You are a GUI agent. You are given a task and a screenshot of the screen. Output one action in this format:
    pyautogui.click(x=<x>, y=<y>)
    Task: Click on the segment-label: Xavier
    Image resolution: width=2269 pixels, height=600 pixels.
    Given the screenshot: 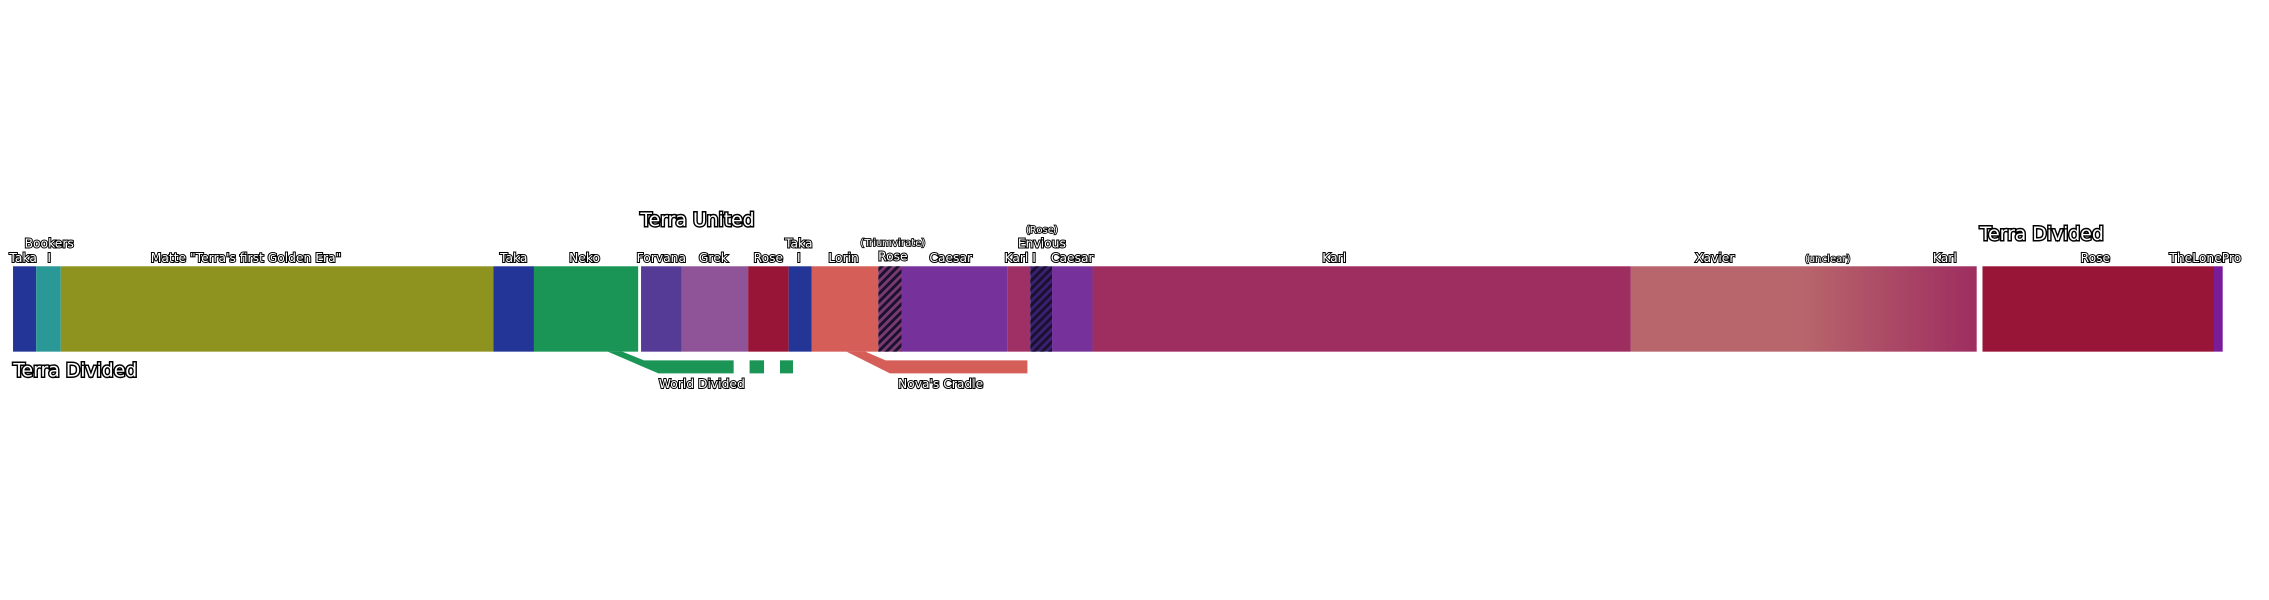 What is the action you would take?
    pyautogui.click(x=1715, y=258)
    